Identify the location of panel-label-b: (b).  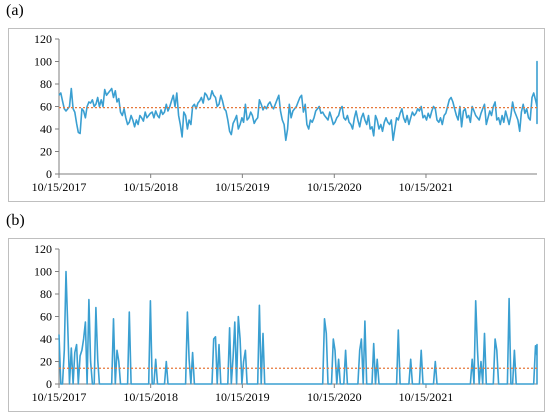
(15, 220).